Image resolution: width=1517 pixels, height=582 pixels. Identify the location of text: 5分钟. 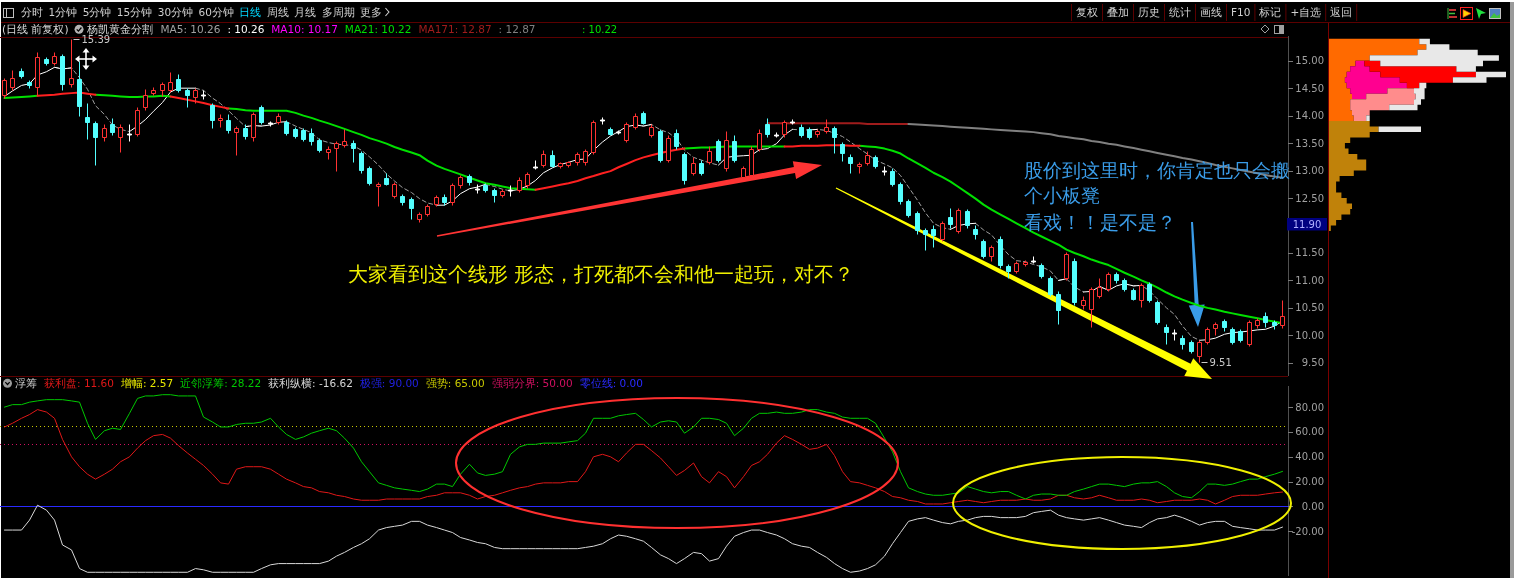
(97, 12).